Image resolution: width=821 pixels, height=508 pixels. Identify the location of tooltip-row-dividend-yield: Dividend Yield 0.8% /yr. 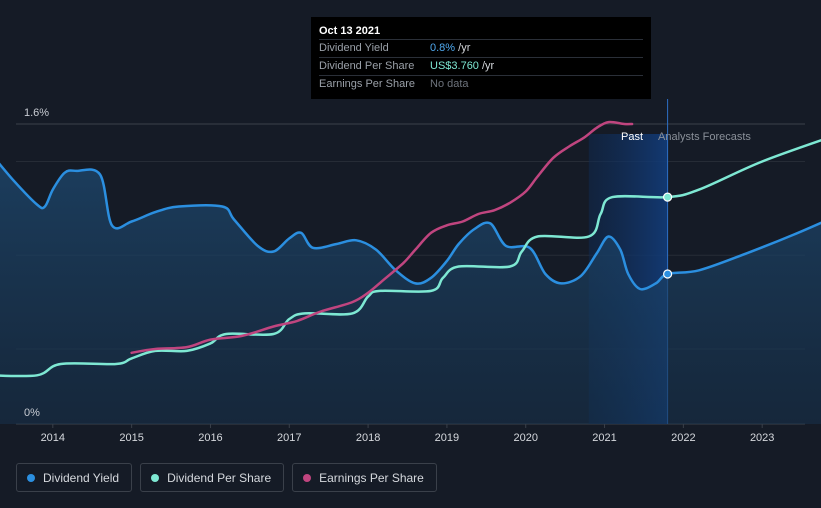
(481, 48).